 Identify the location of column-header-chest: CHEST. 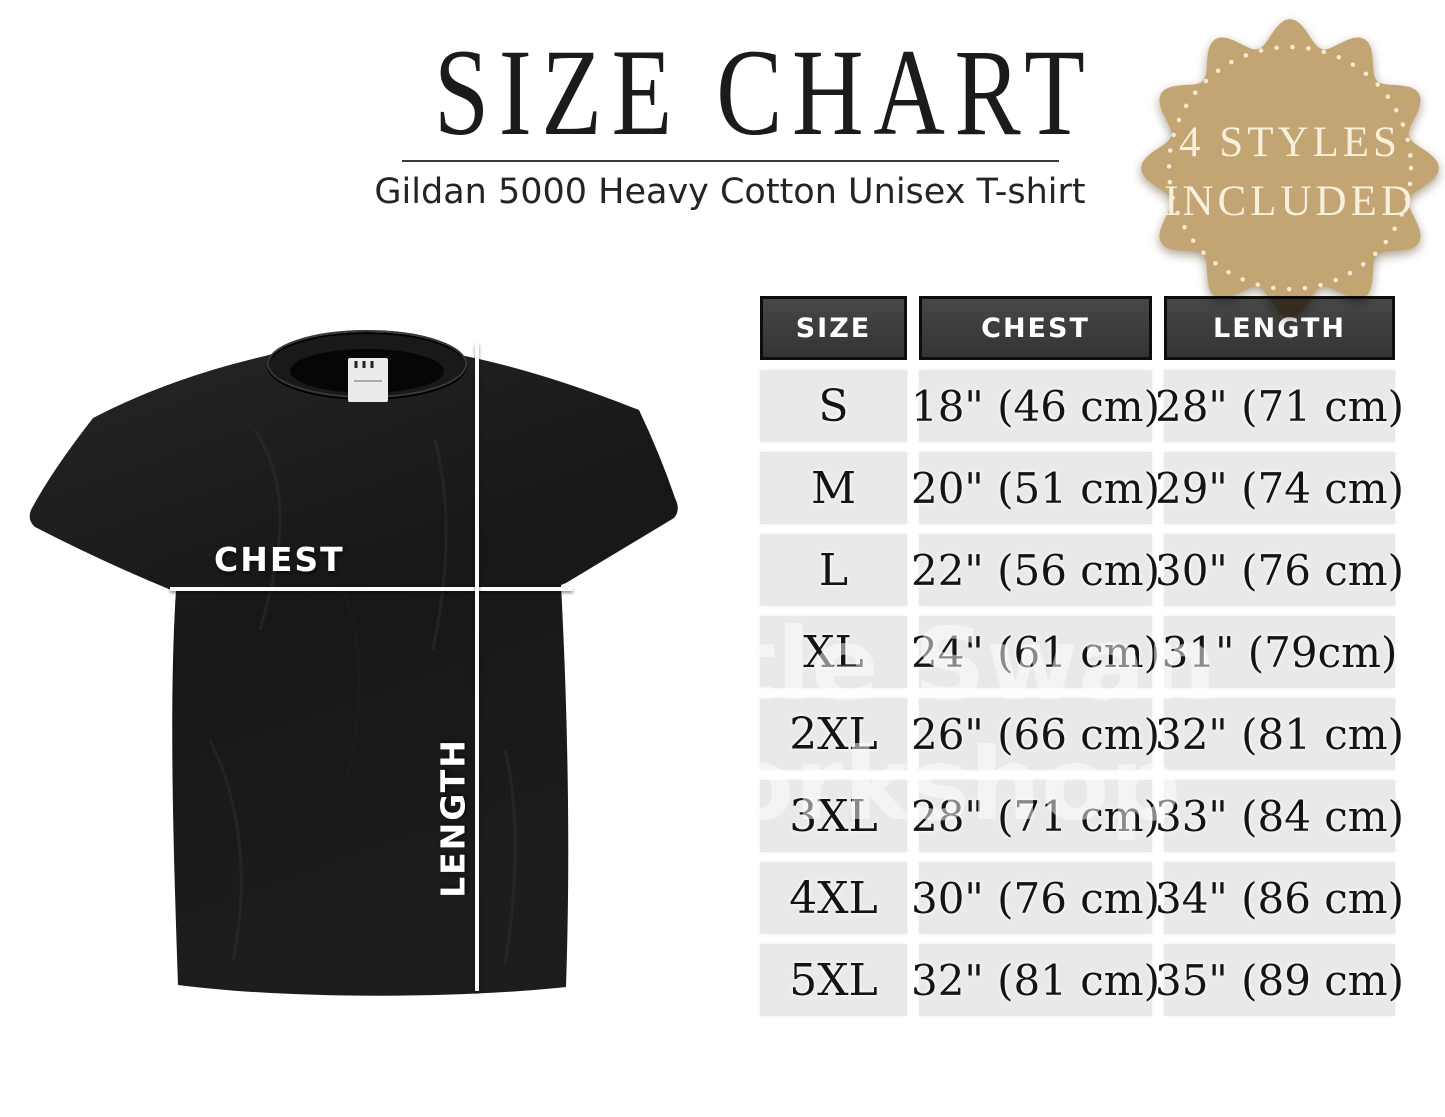
(1035, 328).